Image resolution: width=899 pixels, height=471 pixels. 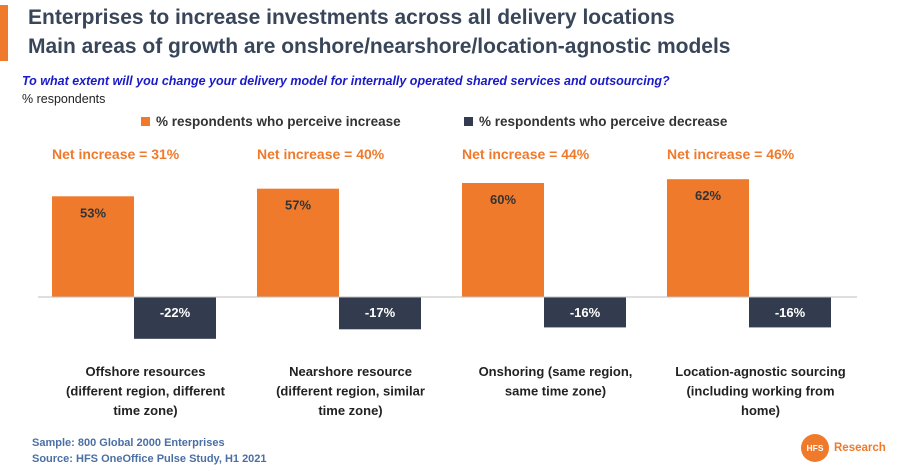 I want to click on data-label-decrease: -17%, so click(x=380, y=312).